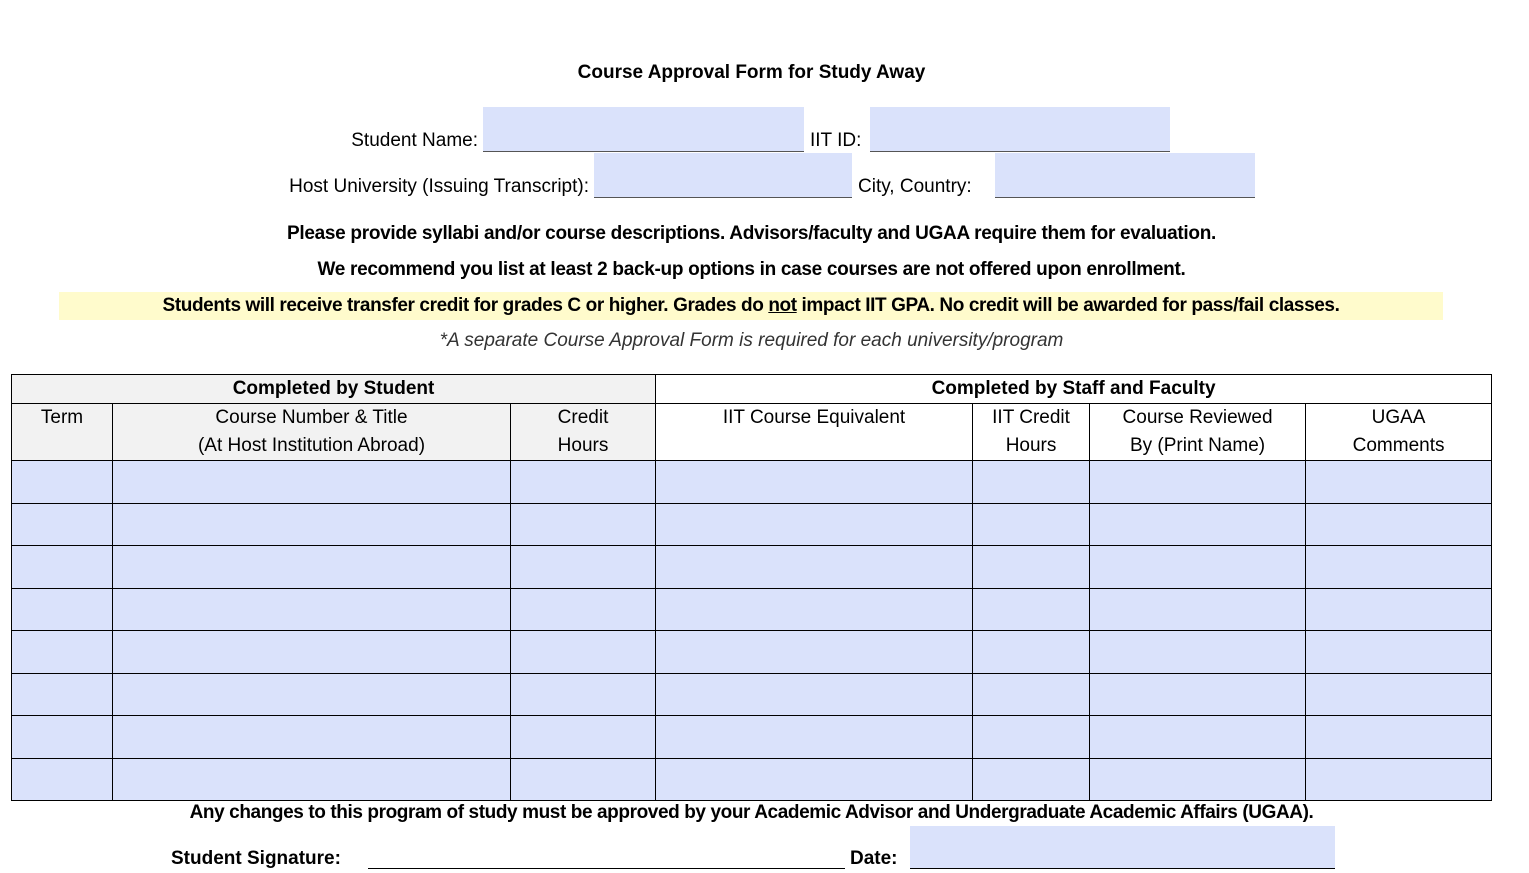 This screenshot has height=873, width=1529. Describe the element at coordinates (256, 858) in the screenshot. I see `signature-label: Student Signature:` at that location.